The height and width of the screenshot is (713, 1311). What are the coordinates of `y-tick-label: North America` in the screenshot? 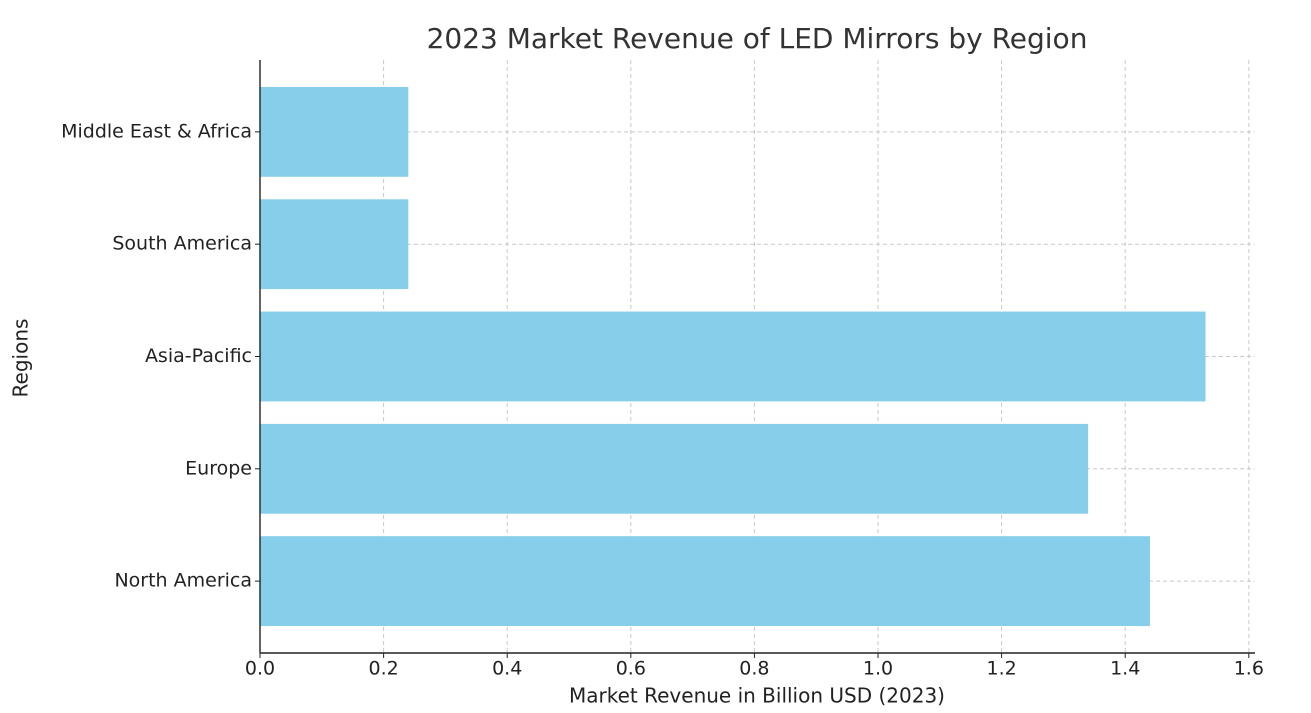 It's located at (183, 581).